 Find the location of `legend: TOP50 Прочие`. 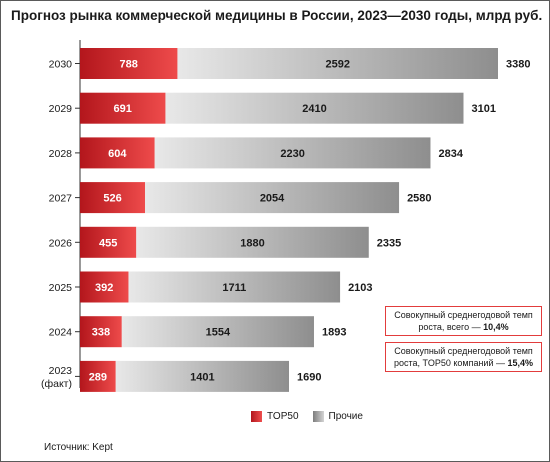

legend: TOP50 Прочие is located at coordinates (307, 416).